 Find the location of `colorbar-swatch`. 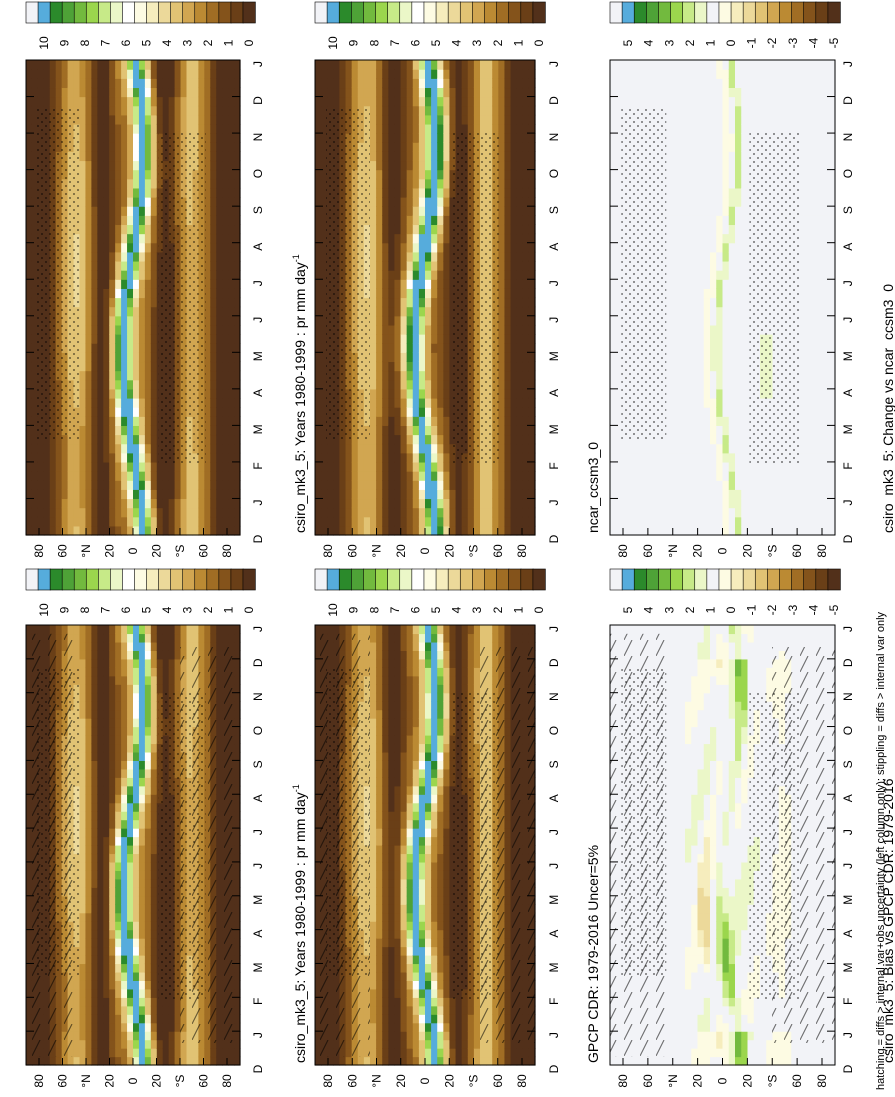

colorbar-swatch is located at coordinates (213, 579).